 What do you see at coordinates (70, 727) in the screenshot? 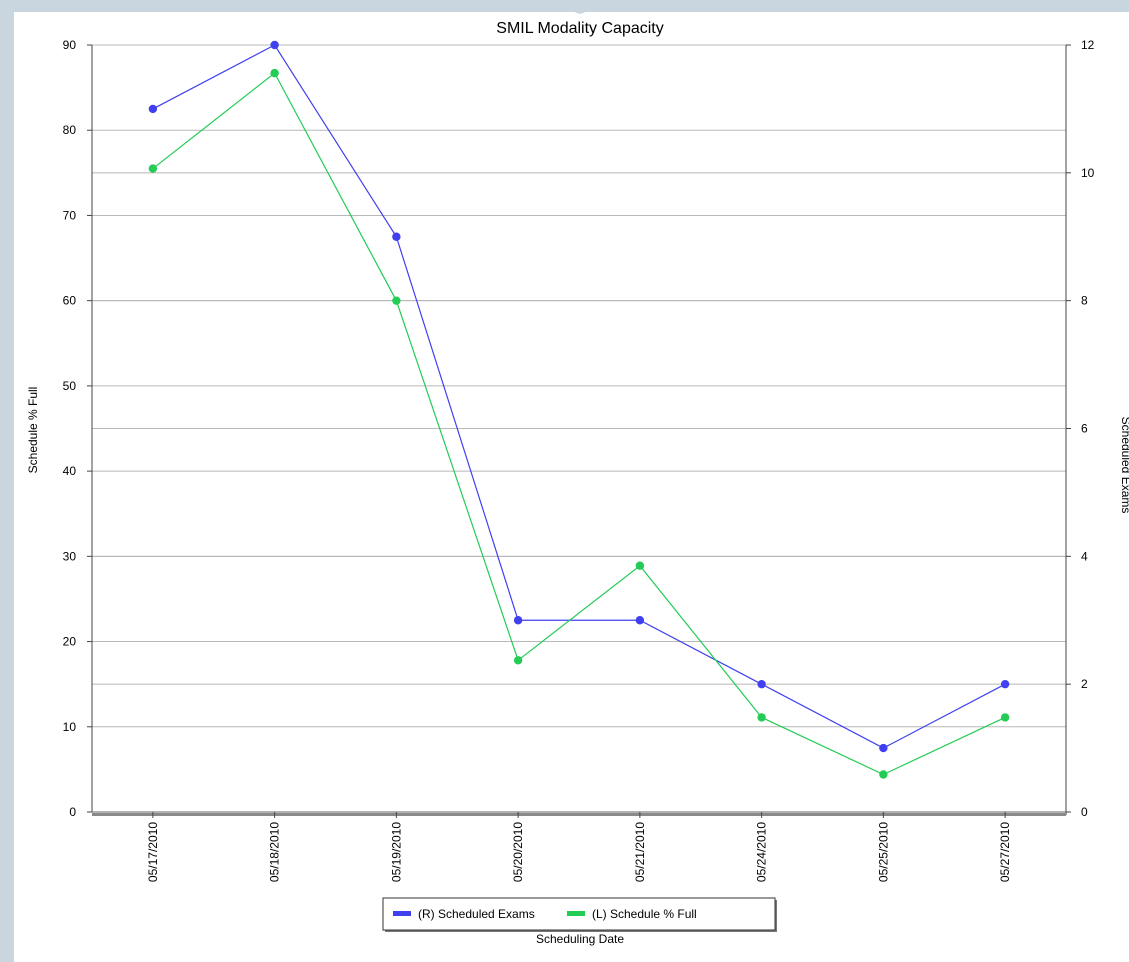
I see `y-left-tick-label: 10` at bounding box center [70, 727].